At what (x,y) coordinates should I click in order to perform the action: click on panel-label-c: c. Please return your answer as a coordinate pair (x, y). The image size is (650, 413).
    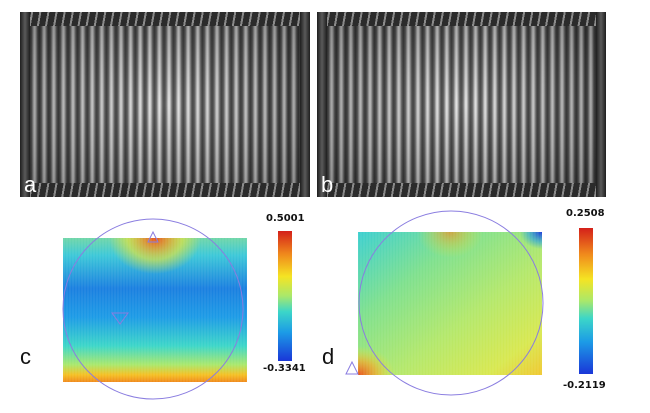
    Looking at the image, I should click on (25, 356).